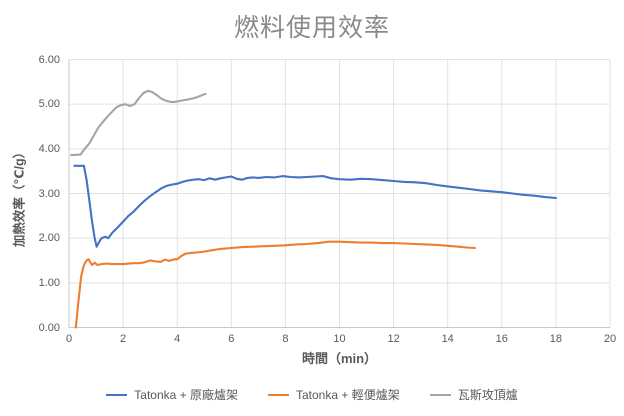  What do you see at coordinates (231, 339) in the screenshot?
I see `x-tick-label: 6` at bounding box center [231, 339].